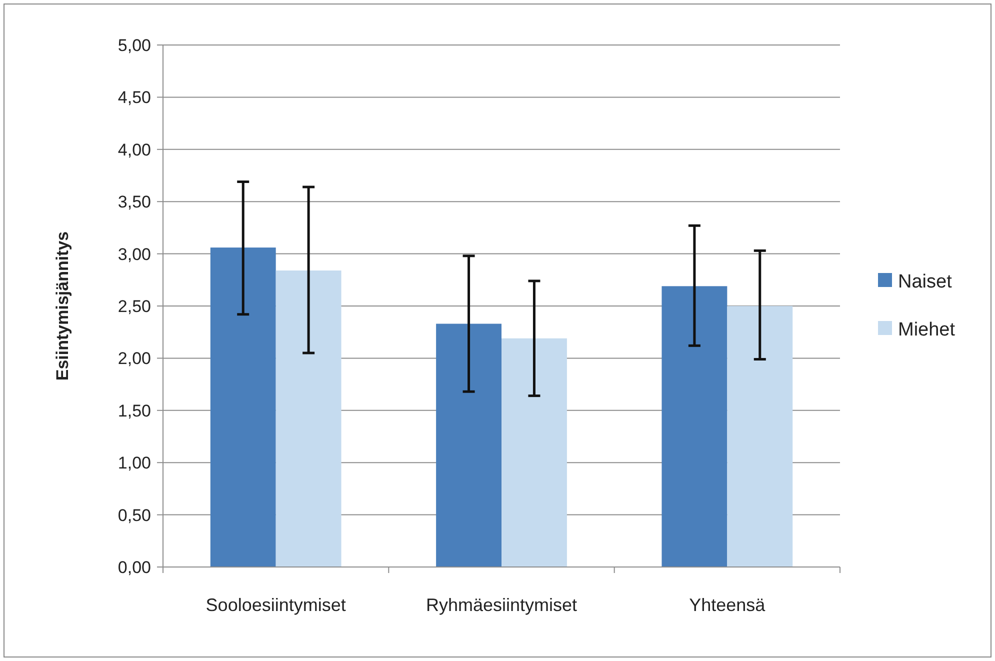 The image size is (995, 661). I want to click on legend-label: Naiset, so click(925, 282).